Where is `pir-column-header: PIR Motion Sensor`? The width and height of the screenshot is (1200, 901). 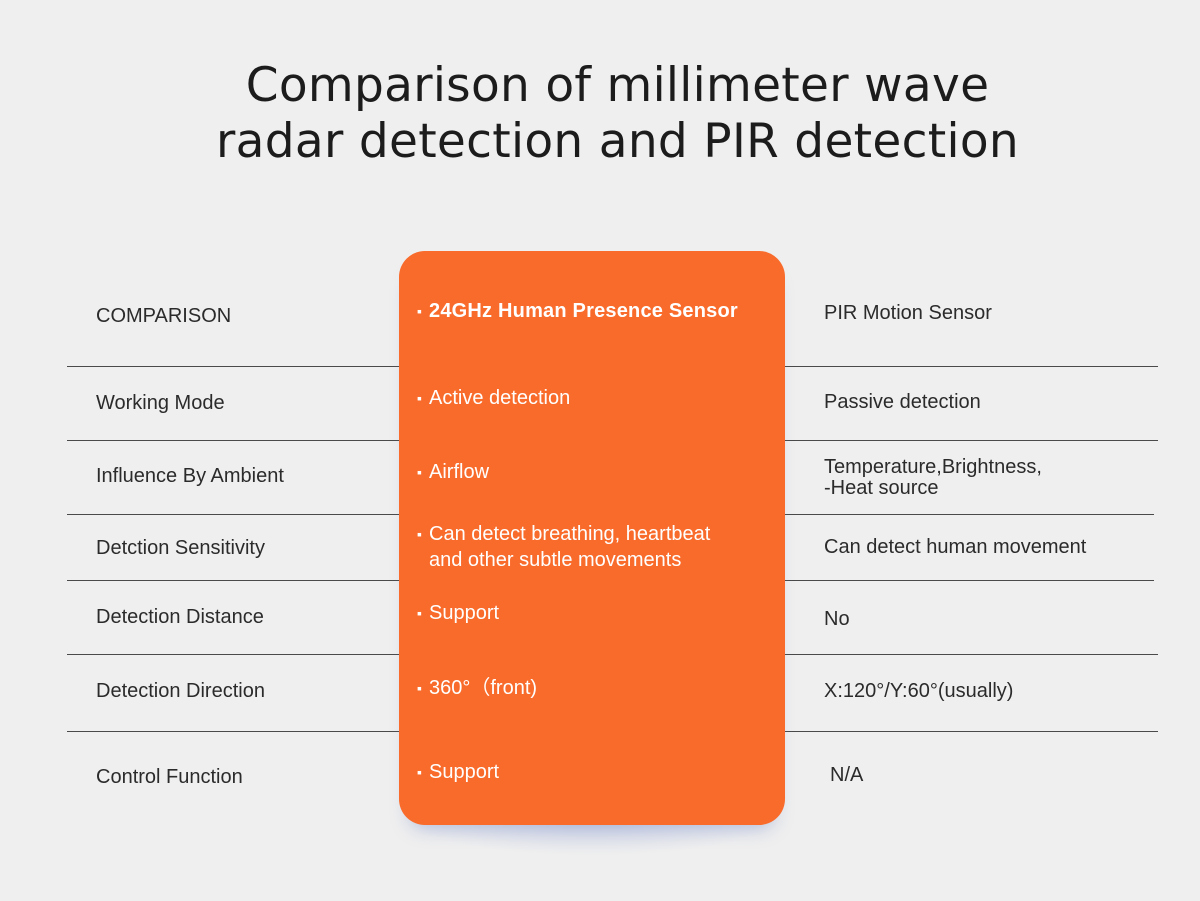 pir-column-header: PIR Motion Sensor is located at coordinates (908, 313).